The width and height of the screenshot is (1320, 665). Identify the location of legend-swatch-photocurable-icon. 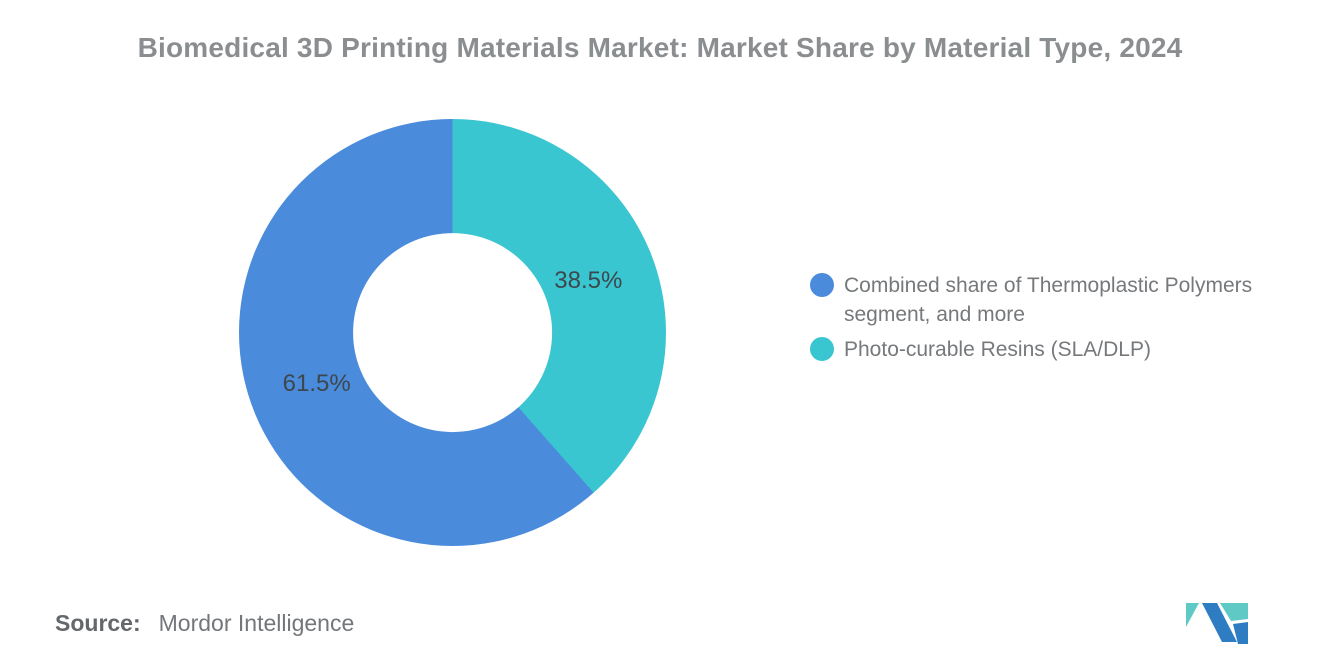
(822, 349).